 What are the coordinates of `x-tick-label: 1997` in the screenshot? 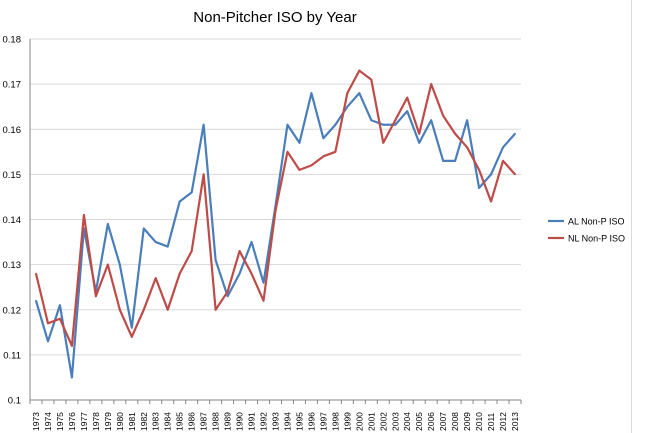 It's located at (323, 421).